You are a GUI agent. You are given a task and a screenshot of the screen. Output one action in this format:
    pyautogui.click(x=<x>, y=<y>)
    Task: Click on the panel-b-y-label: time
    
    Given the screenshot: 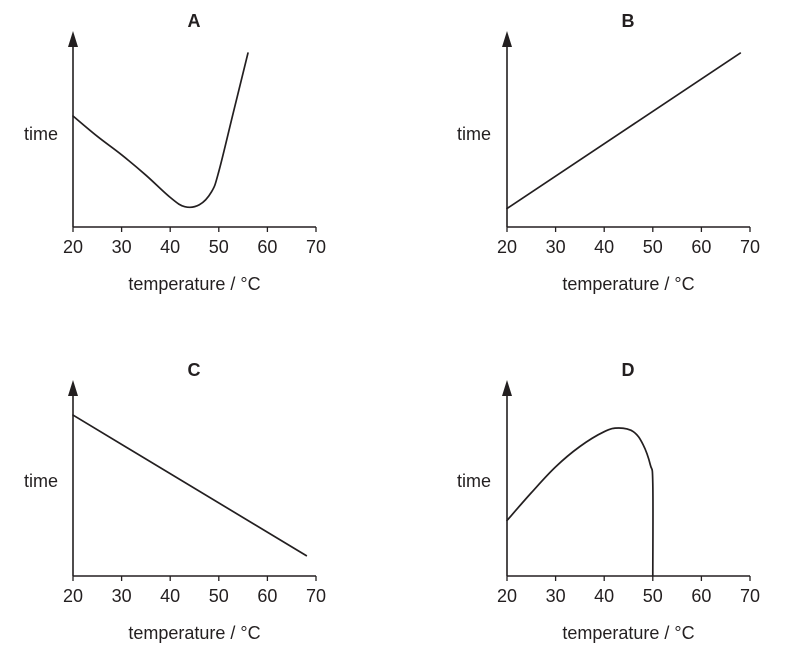 What is the action you would take?
    pyautogui.click(x=474, y=134)
    